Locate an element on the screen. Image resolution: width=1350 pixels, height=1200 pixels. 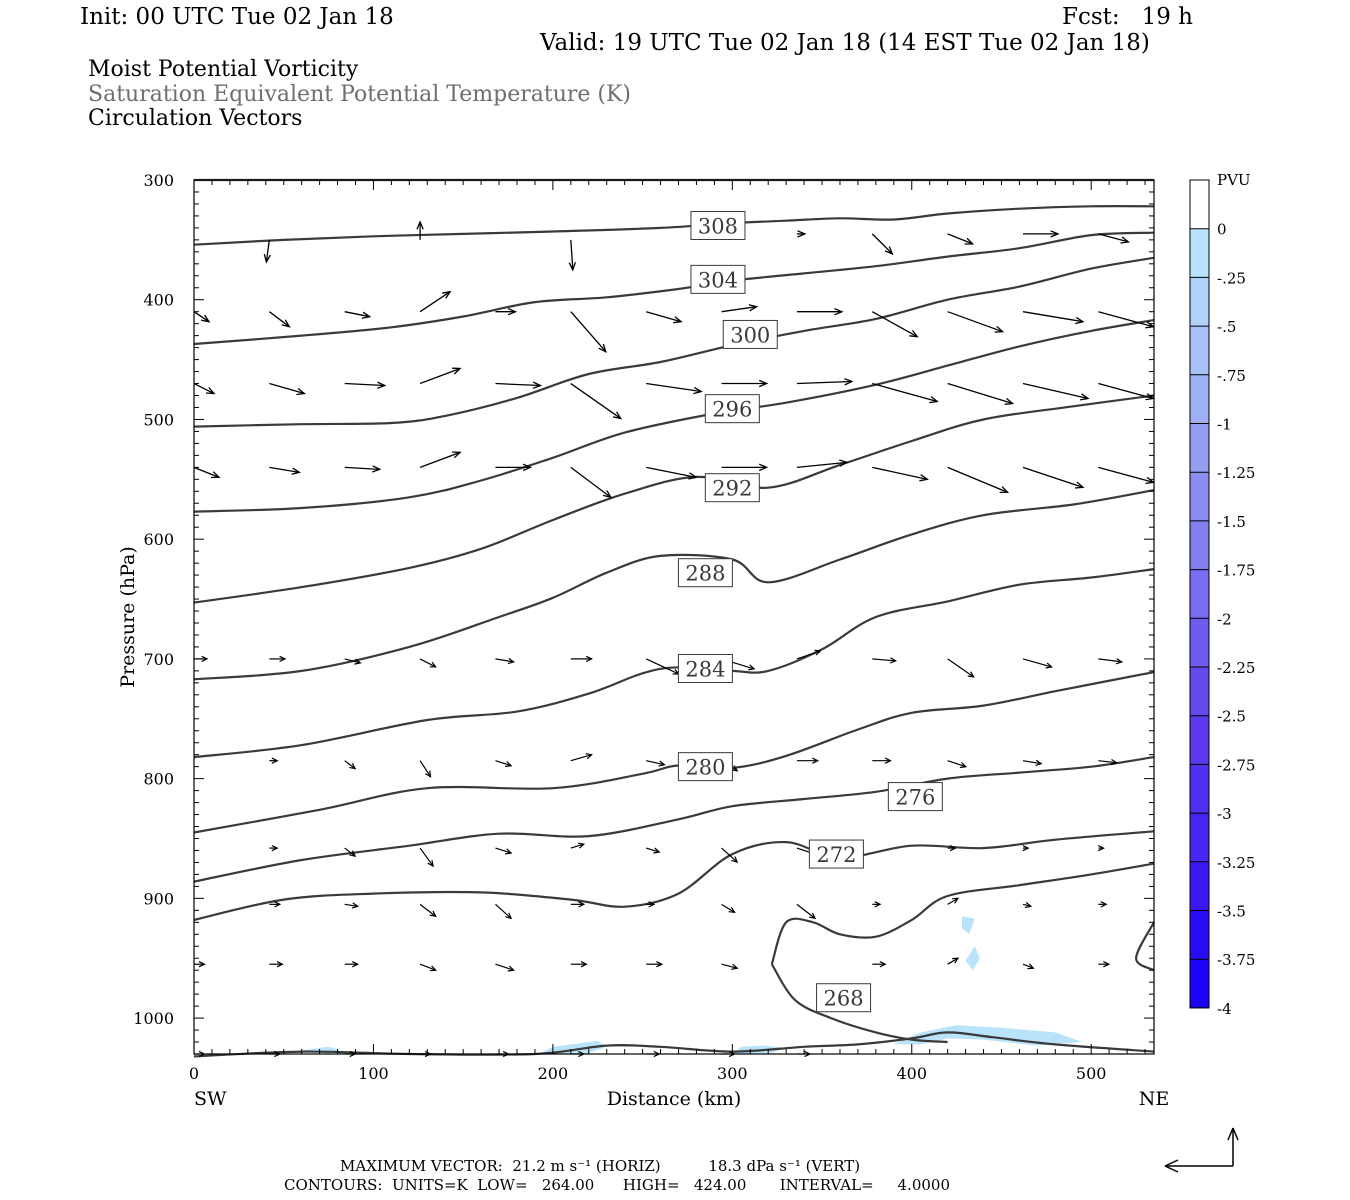
contour-label: 268 is located at coordinates (844, 999).